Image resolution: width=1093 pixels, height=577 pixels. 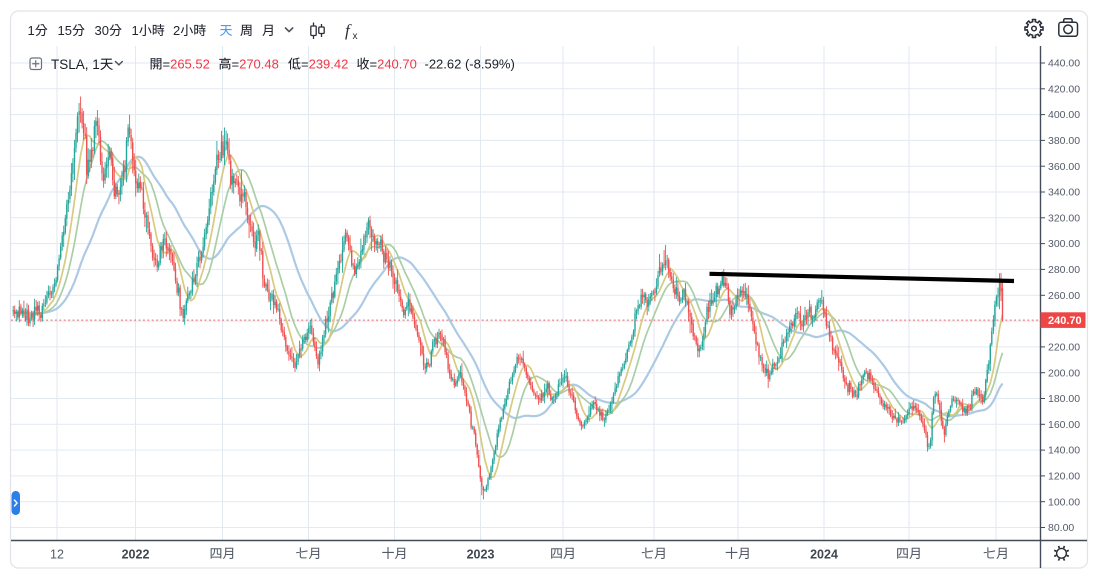 What do you see at coordinates (355, 36) in the screenshot?
I see `svg-text: x` at bounding box center [355, 36].